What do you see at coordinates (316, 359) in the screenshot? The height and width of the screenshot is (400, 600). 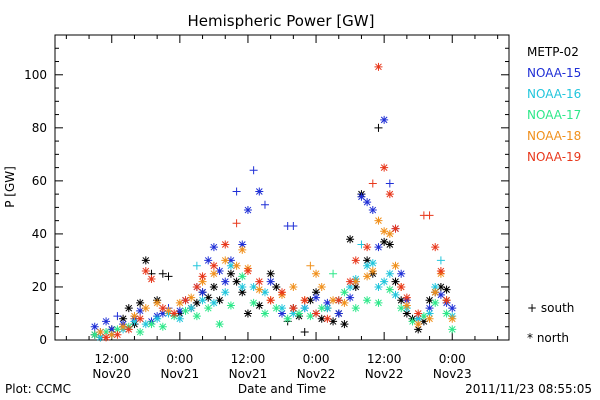 I see `x-tick-label-time: 0:00` at bounding box center [316, 359].